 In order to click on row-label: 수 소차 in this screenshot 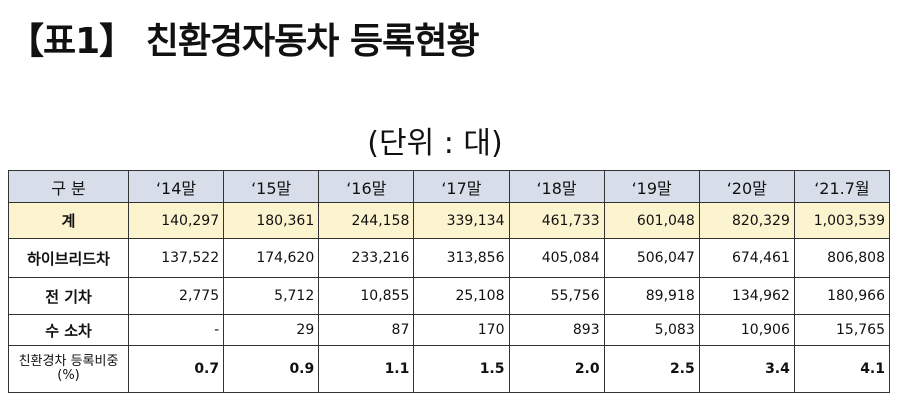, I will do `click(68, 330)`.